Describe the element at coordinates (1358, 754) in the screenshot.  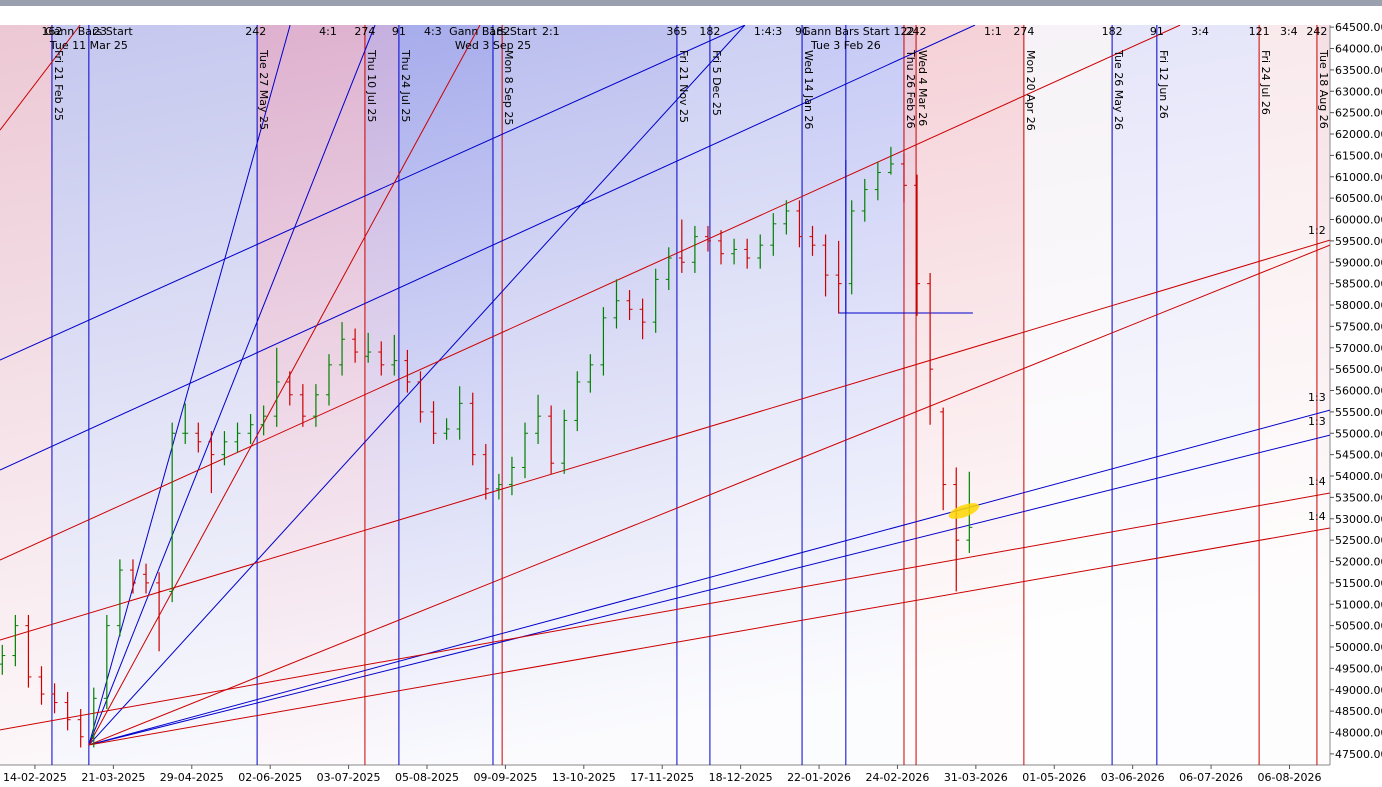
I see `y-tick-label: 47500.00` at that location.